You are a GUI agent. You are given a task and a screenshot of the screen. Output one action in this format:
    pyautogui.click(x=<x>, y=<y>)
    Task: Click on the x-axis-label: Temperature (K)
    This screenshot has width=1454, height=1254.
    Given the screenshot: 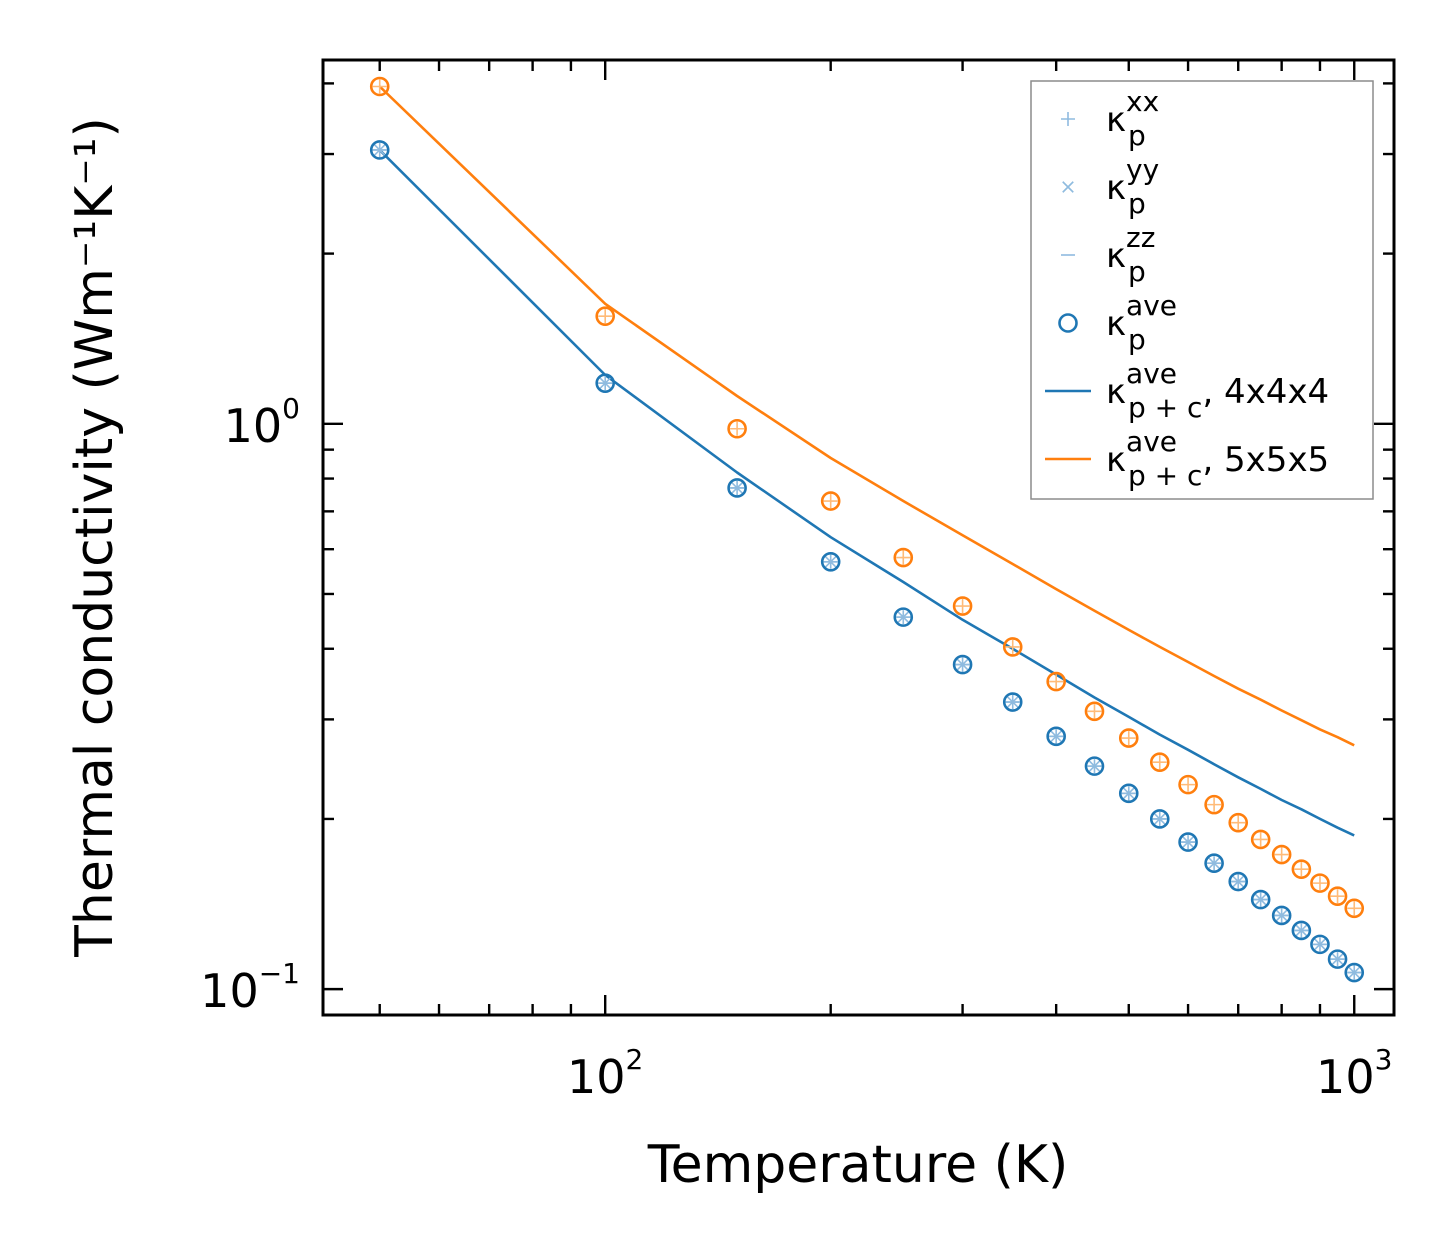 What is the action you would take?
    pyautogui.click(x=858, y=1165)
    